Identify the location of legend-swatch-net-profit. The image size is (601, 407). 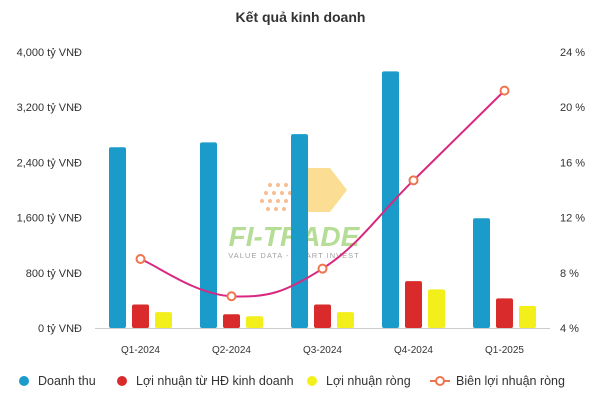
(312, 381).